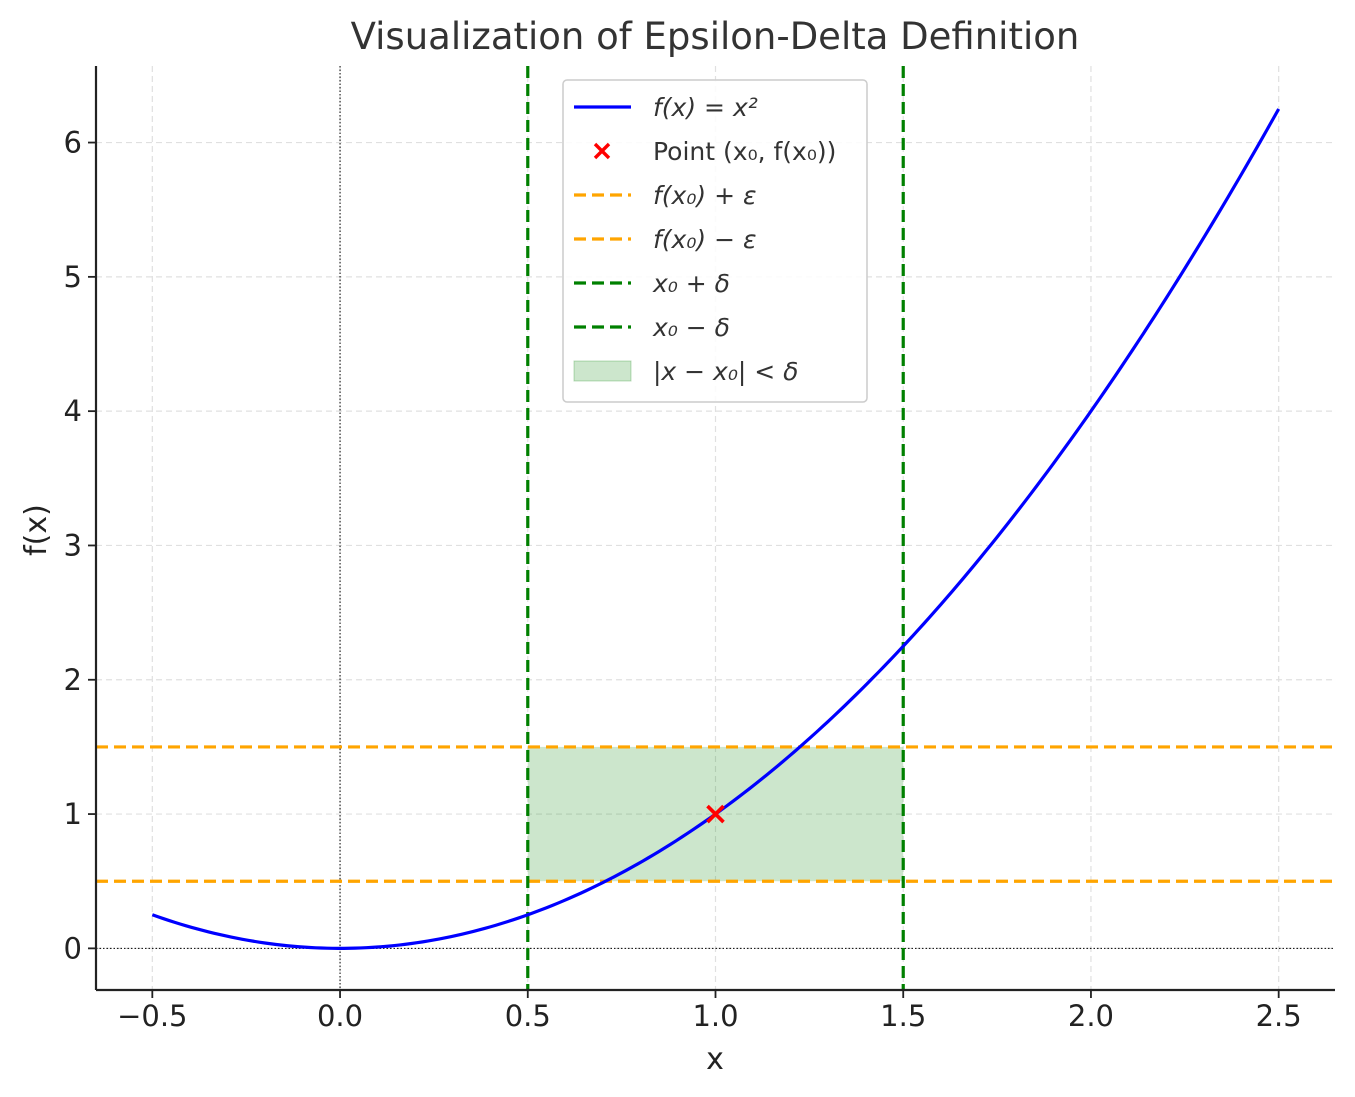 The image size is (1355, 1097). Describe the element at coordinates (704, 195) in the screenshot. I see `legend-label: f(x₀) + ε` at that location.